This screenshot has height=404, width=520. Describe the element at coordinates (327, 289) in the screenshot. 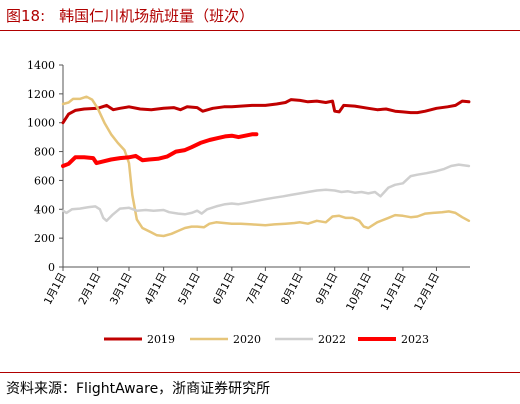

I see `x-tick-label: 9月1日` at that location.